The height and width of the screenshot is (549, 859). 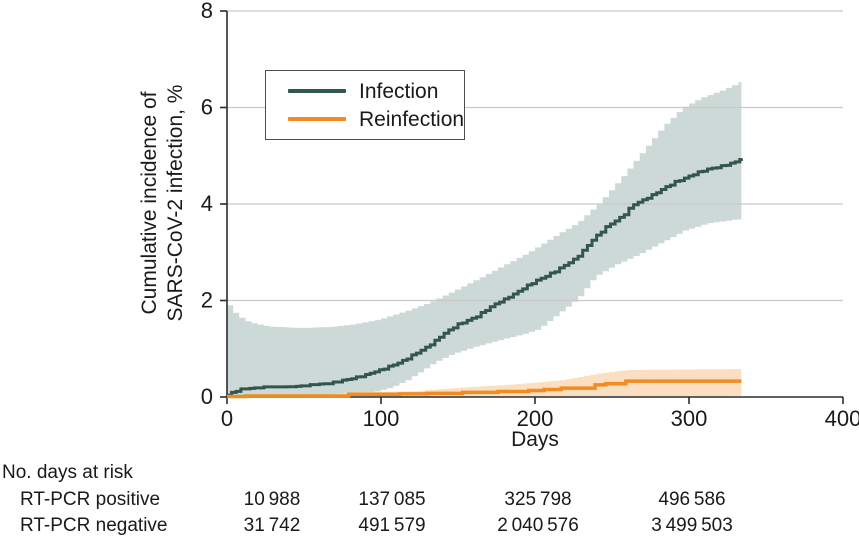 What do you see at coordinates (317, 119) in the screenshot?
I see `reinfection-line-swatch-icon` at bounding box center [317, 119].